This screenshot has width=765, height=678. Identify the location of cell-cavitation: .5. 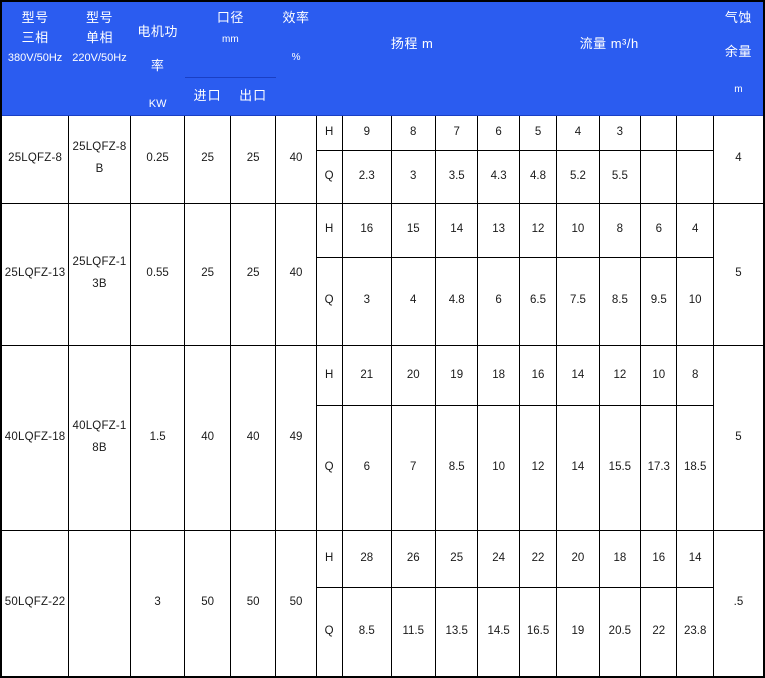
(738, 603).